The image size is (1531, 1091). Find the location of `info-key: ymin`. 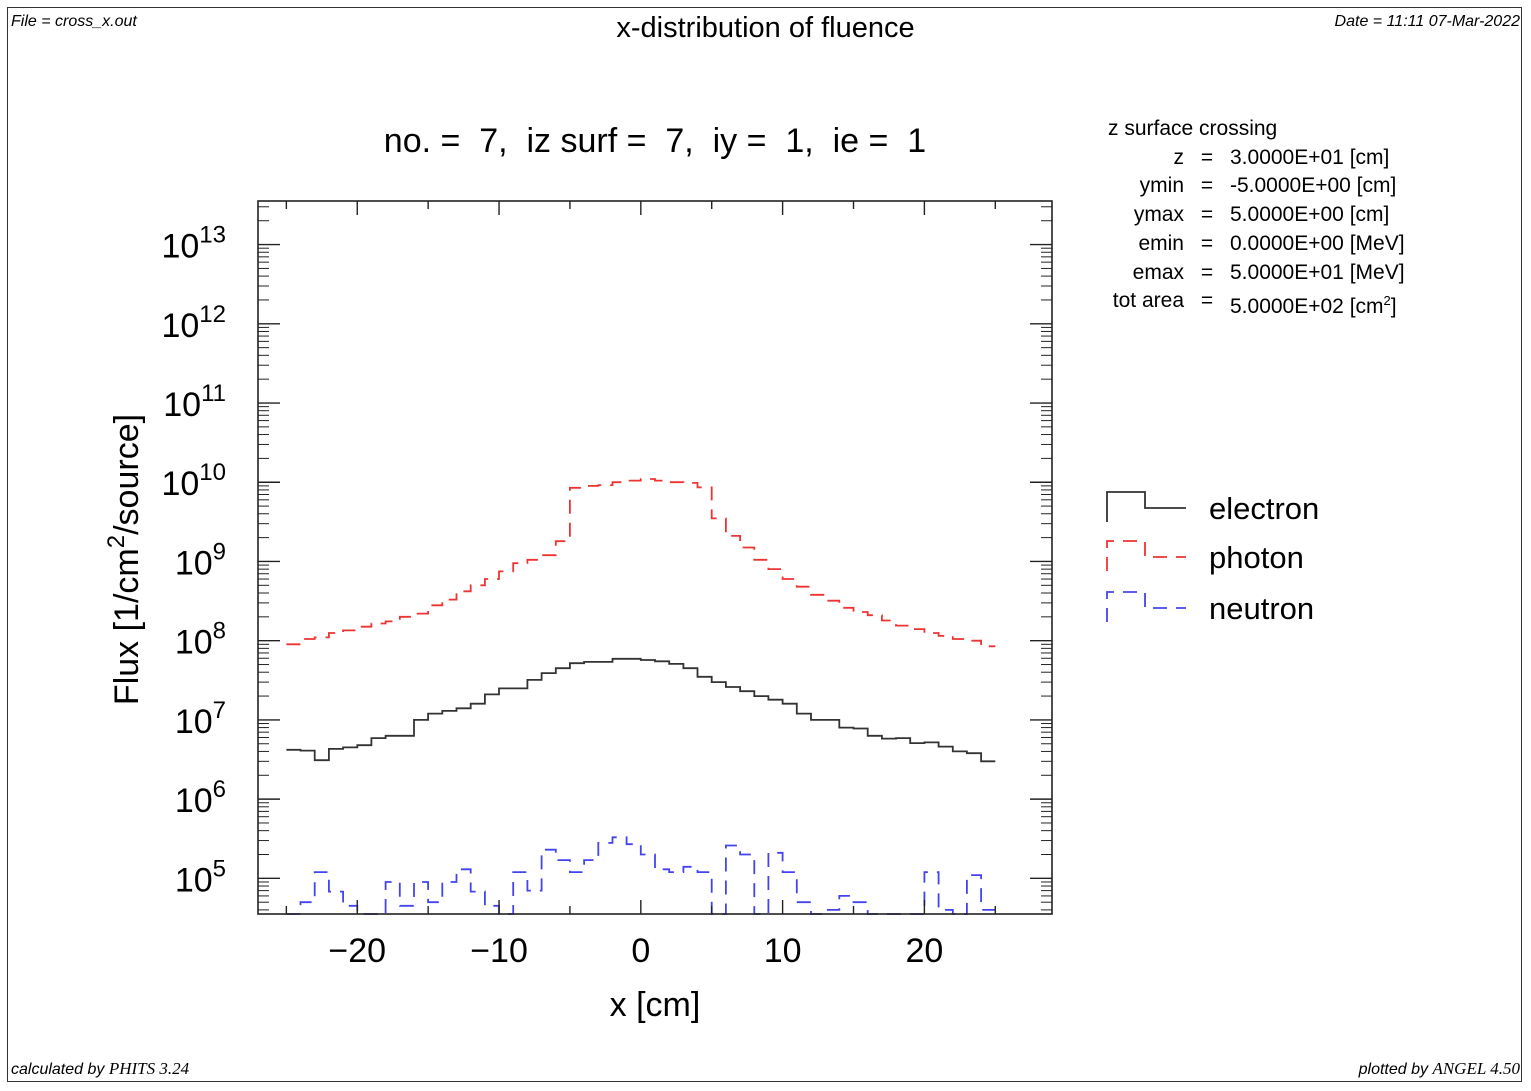

info-key: ymin is located at coordinates (1161, 186).